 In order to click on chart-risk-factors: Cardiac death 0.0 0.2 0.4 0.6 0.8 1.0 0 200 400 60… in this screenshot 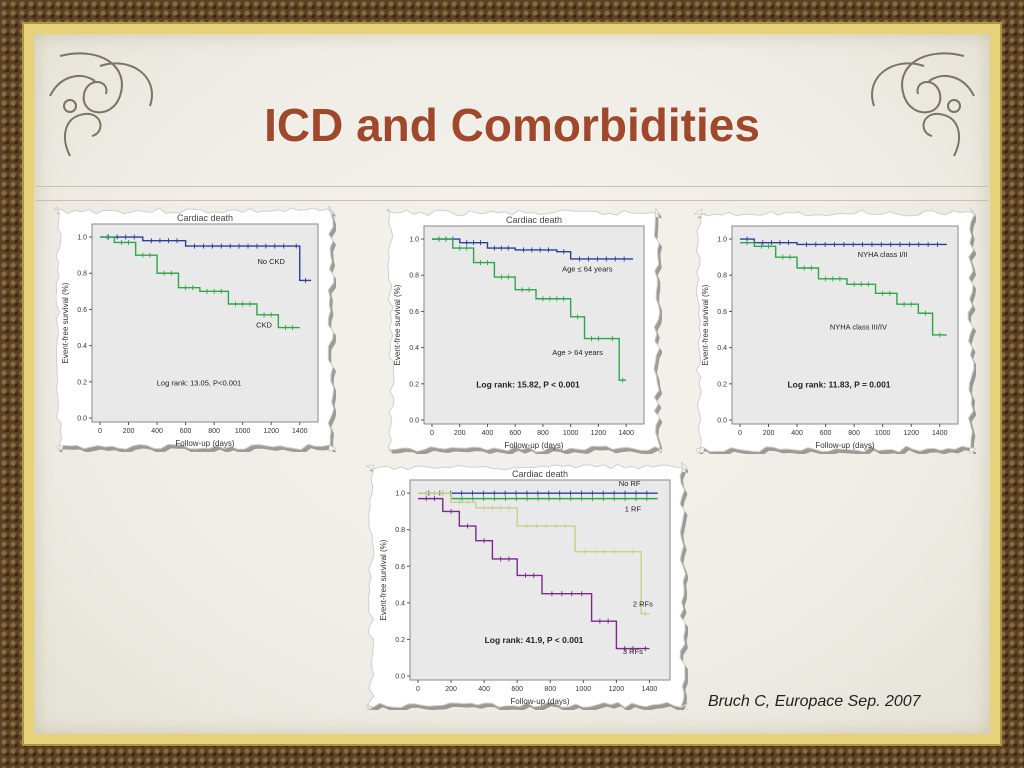, I will do `click(527, 587)`.